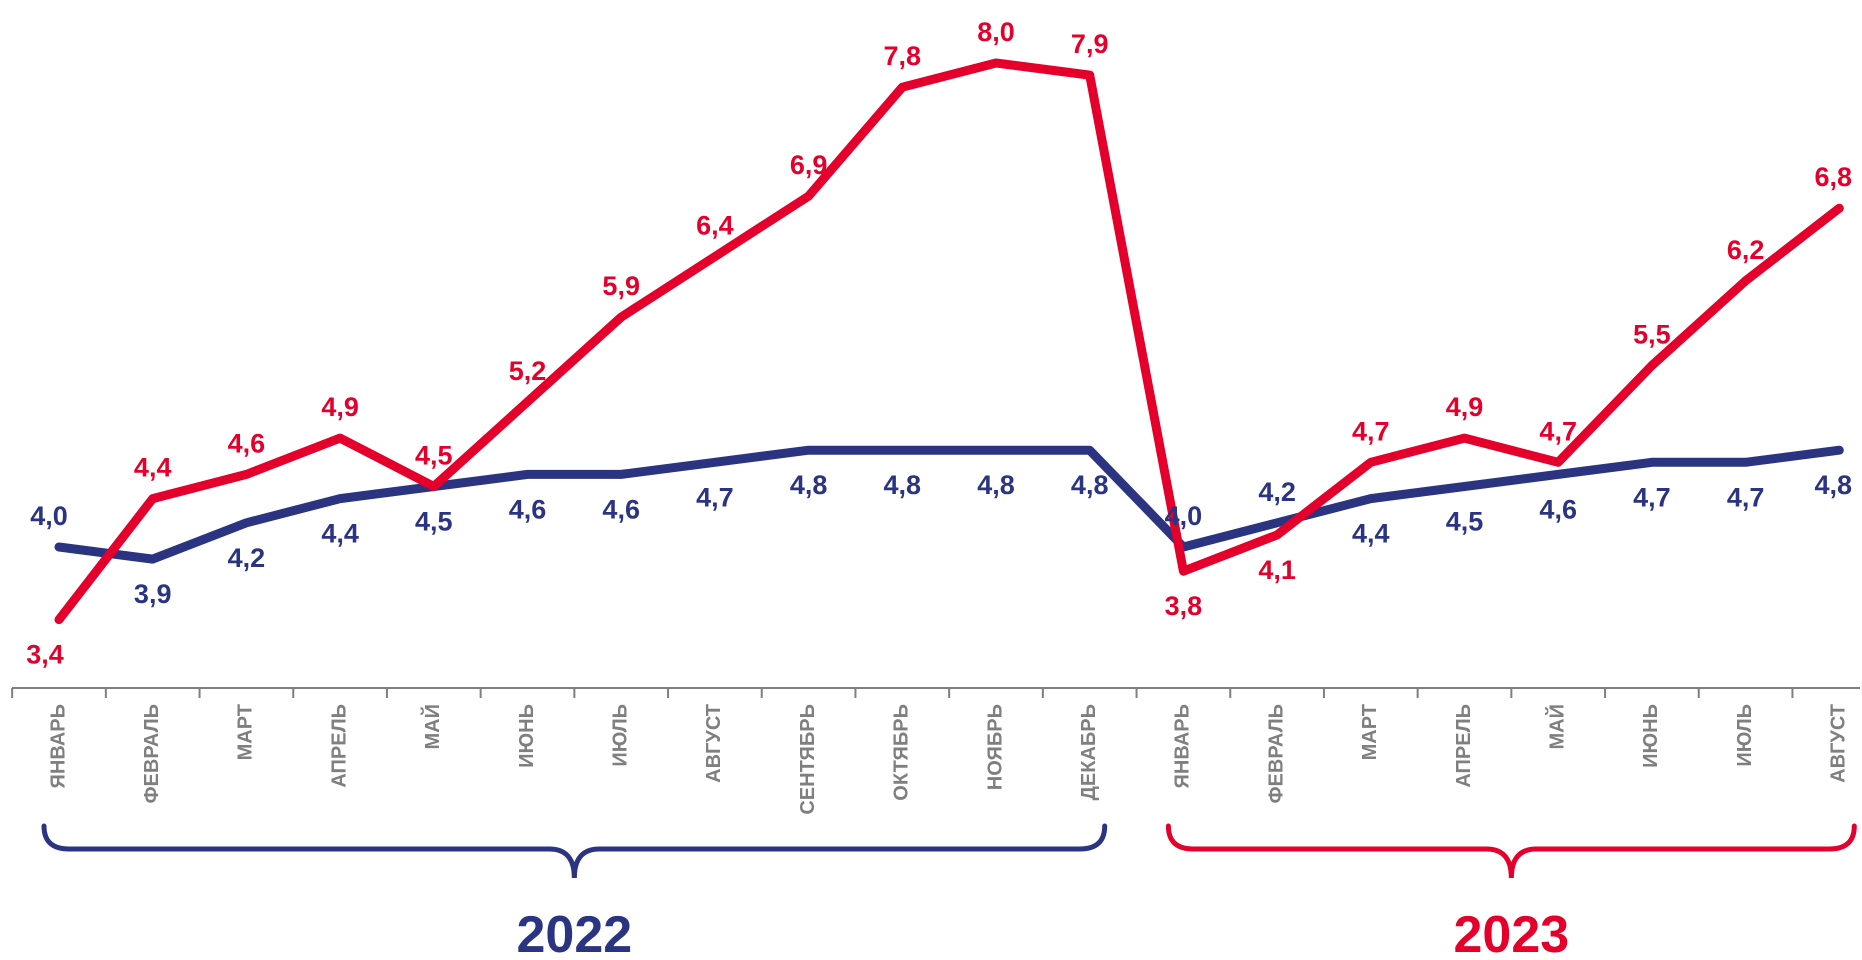  I want to click on red-data-label: 4,6, so click(247, 443).